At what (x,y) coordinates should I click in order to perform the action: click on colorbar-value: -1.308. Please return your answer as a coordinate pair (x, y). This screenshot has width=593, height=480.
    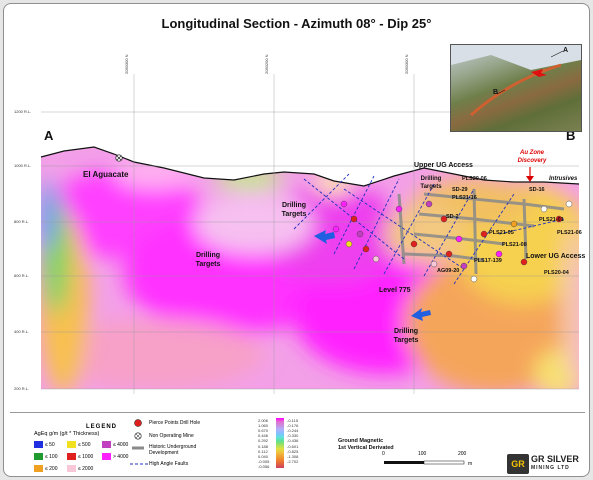
    Looking at the image, I should click on (293, 456).